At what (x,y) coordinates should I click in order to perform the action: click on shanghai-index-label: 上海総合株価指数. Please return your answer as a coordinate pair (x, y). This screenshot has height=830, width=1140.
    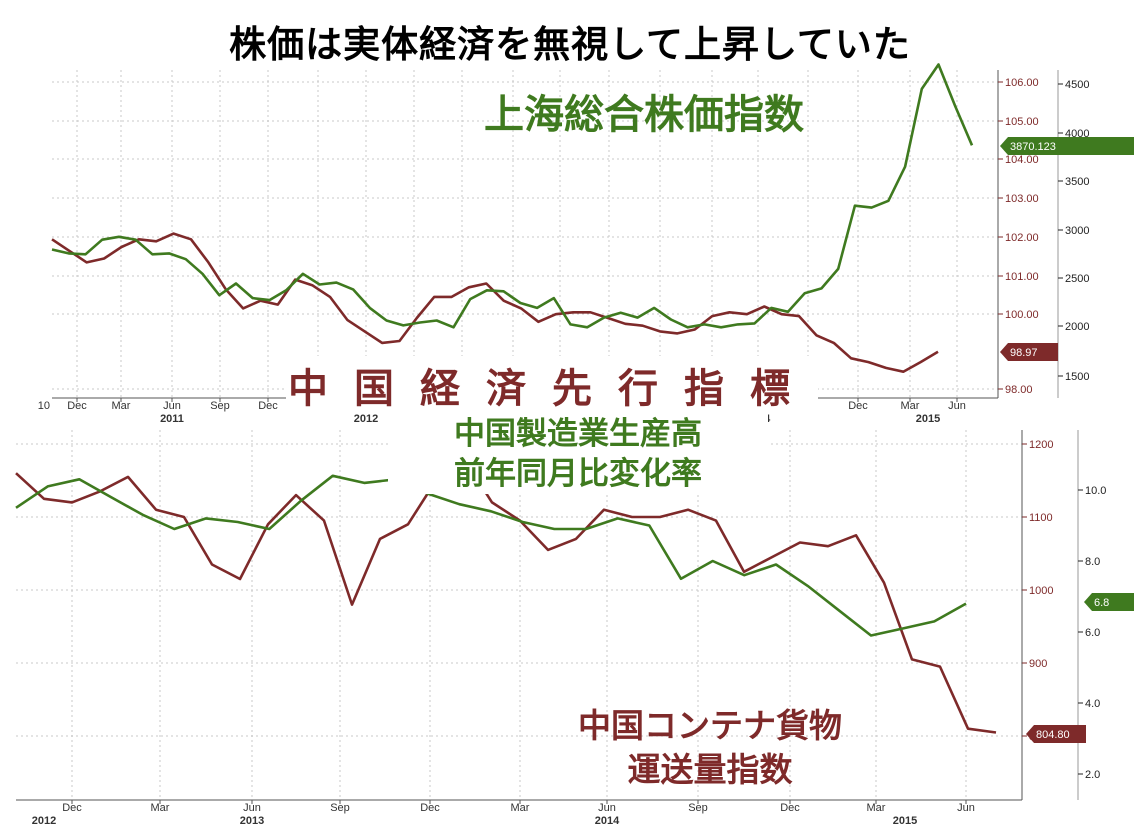
    Looking at the image, I should click on (644, 115).